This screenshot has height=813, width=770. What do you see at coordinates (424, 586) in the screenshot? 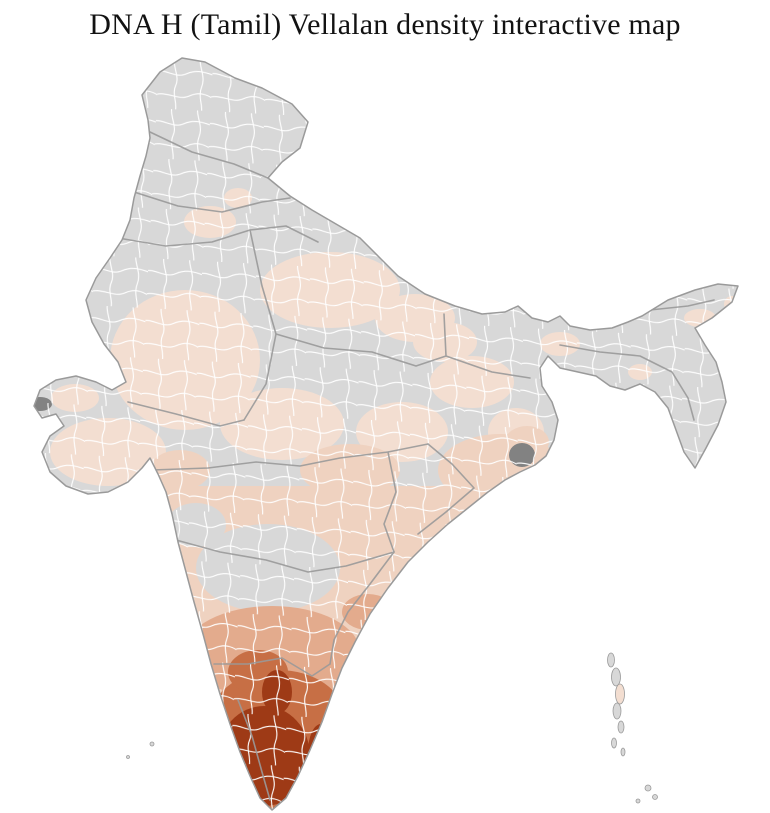
I see `district-cluster` at bounding box center [424, 586].